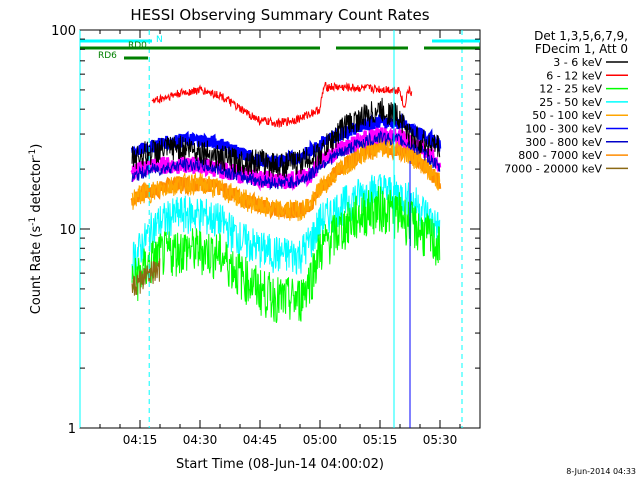  I want to click on x-tick-label: 04:15, so click(140, 440).